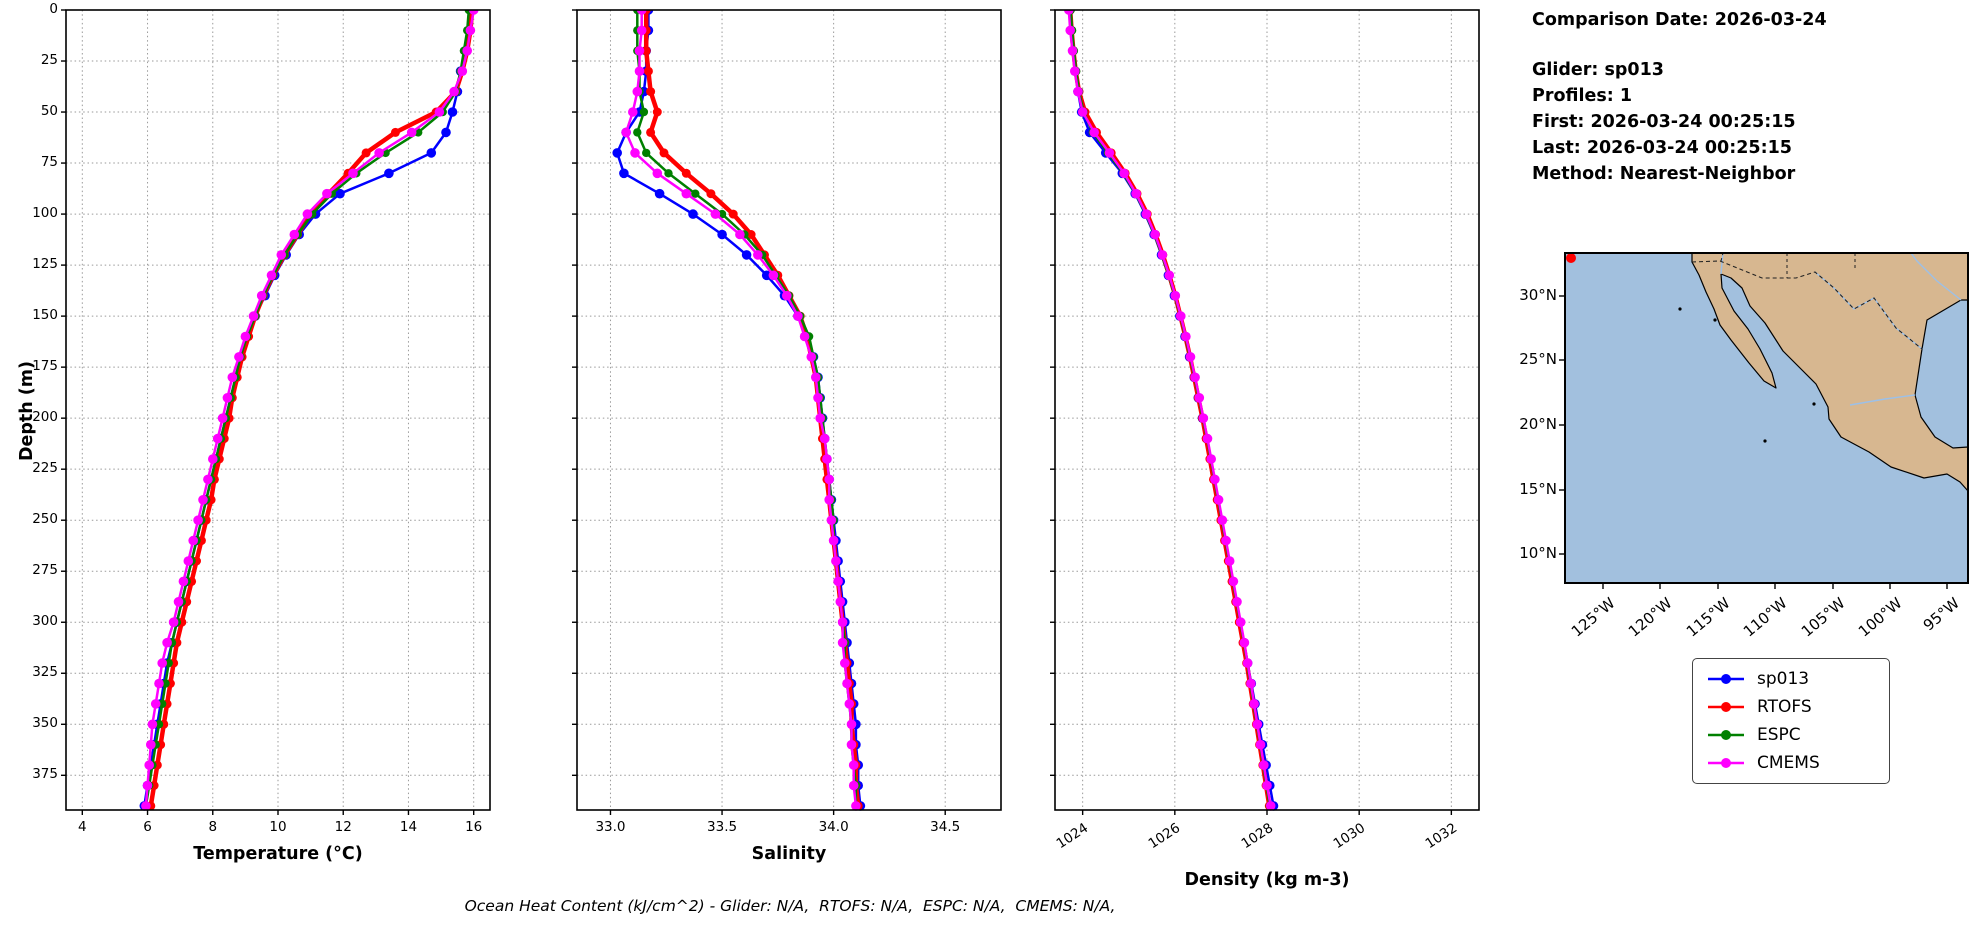  Describe the element at coordinates (278, 854) in the screenshot. I see `x-axis-label: Temperature (°C)` at that location.